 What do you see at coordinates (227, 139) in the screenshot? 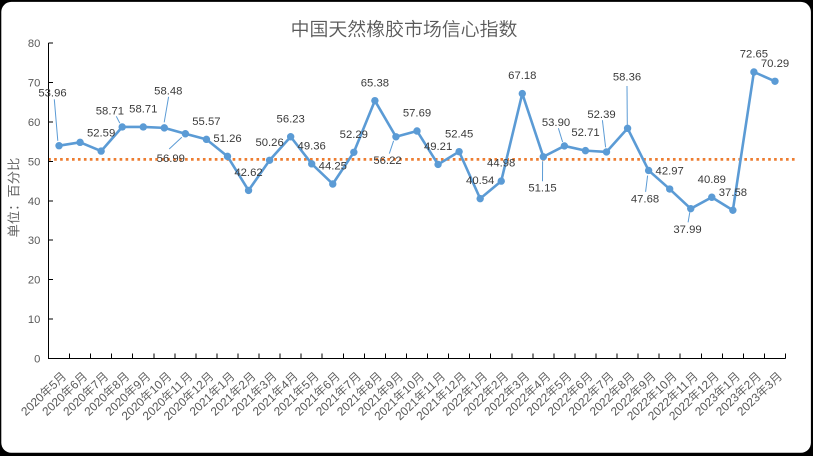
I see `svg-text: 51.26` at bounding box center [227, 139].